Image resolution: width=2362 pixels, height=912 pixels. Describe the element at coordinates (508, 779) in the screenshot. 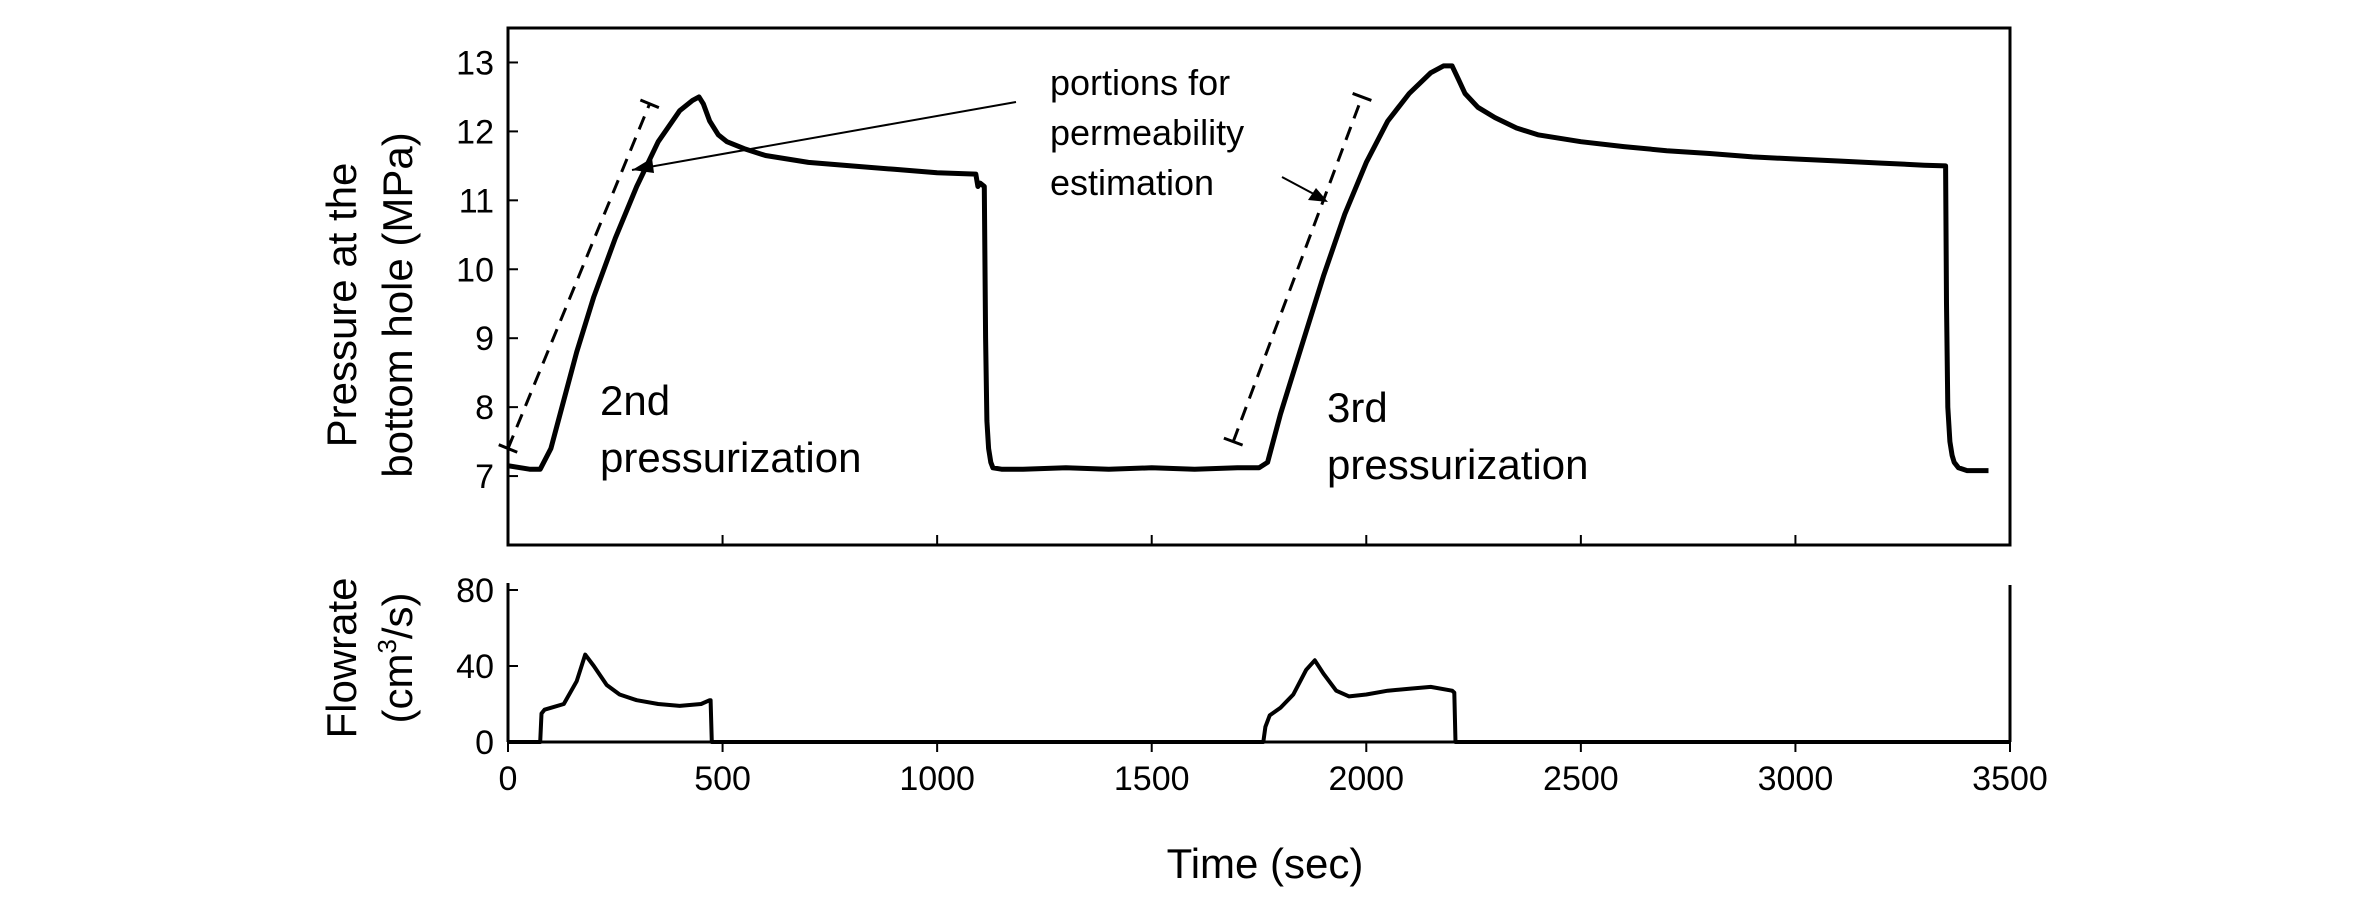

I see `flowrate-x-tick-label: 0` at that location.